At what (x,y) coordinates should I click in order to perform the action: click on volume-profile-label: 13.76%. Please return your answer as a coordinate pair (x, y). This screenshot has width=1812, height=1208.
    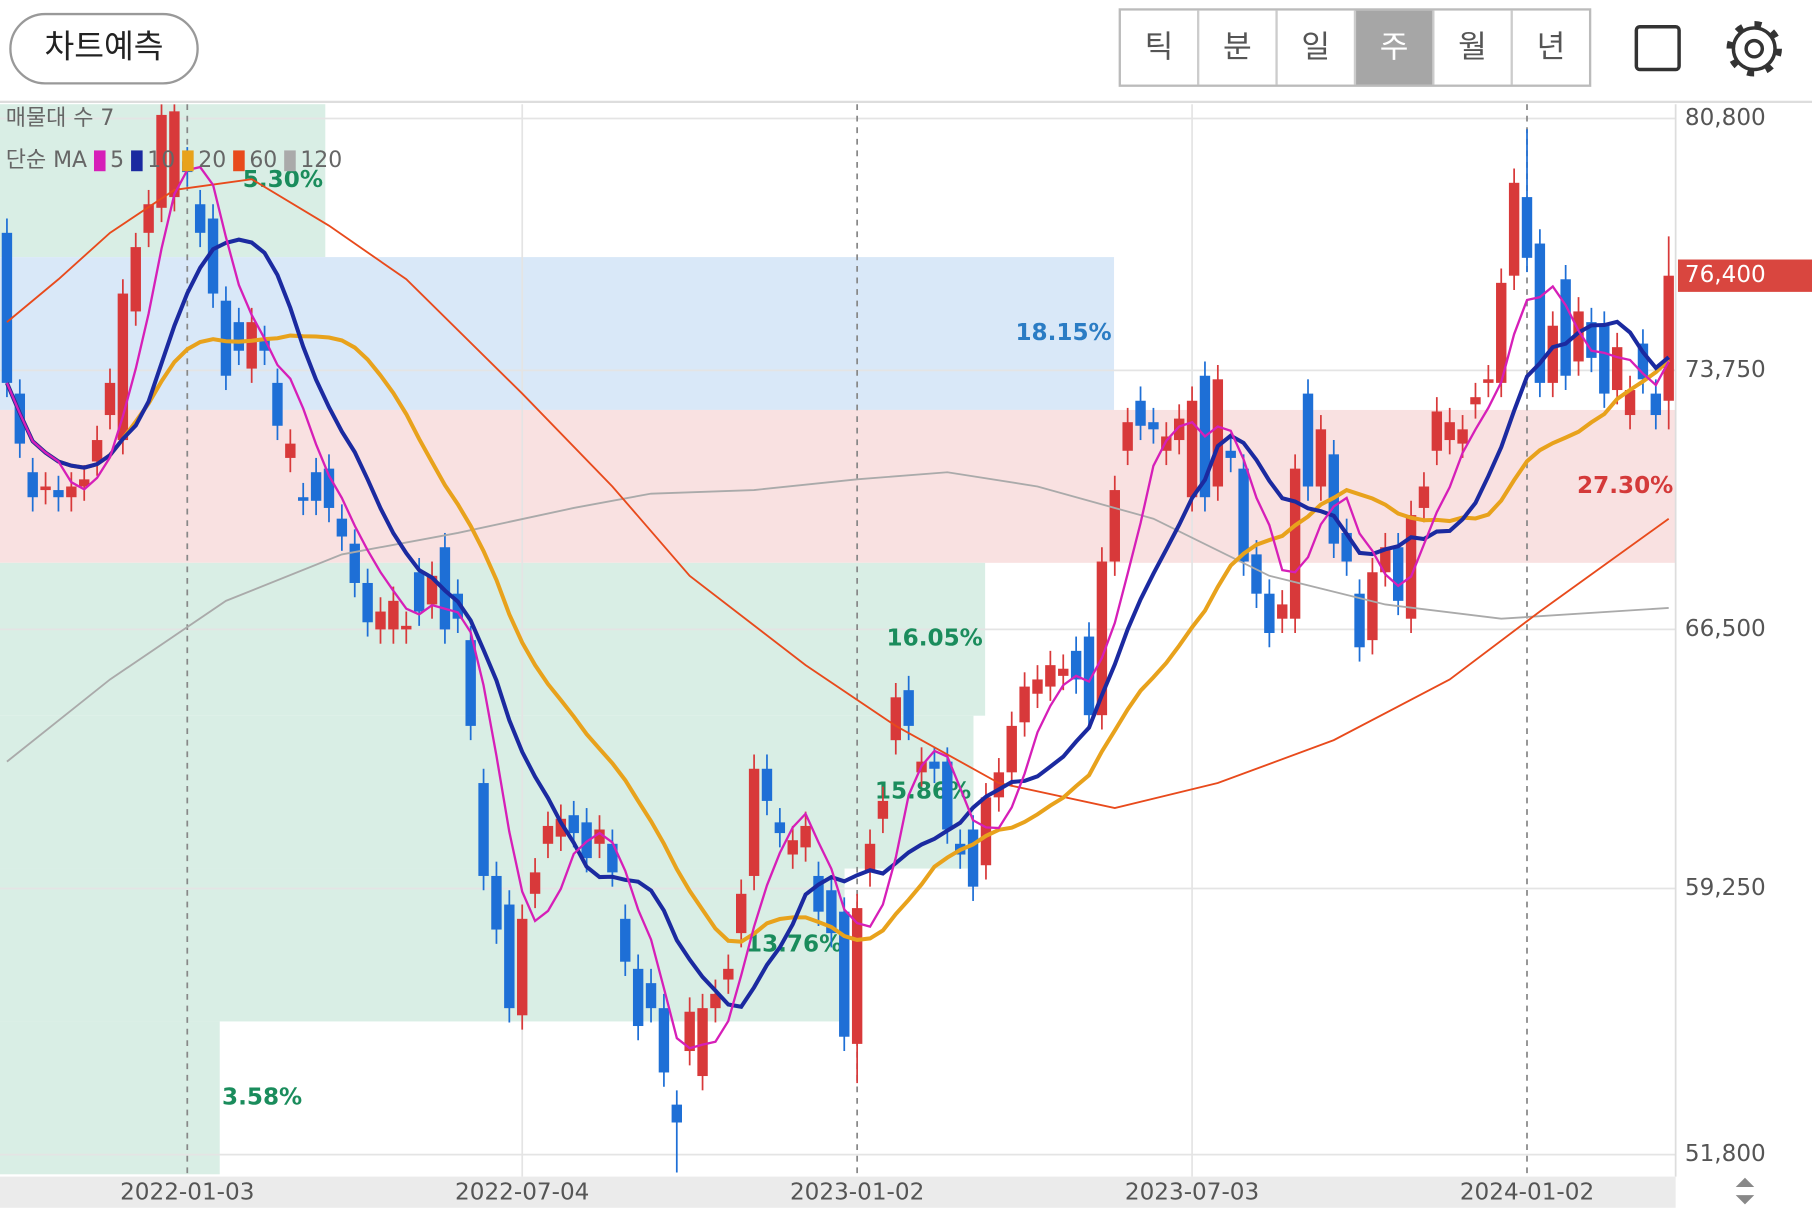
    Looking at the image, I should click on (794, 944).